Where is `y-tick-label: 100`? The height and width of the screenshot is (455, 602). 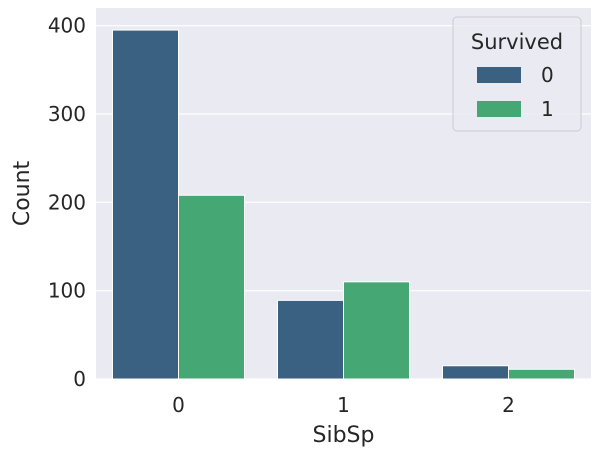
y-tick-label: 100 is located at coordinates (67, 291).